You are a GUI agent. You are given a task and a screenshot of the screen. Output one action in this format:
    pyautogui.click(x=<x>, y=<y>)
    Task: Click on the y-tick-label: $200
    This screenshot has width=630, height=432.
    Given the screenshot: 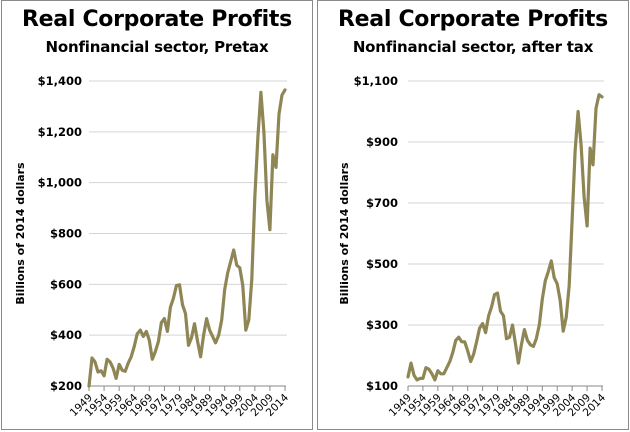 What is the action you would take?
    pyautogui.click(x=66, y=386)
    